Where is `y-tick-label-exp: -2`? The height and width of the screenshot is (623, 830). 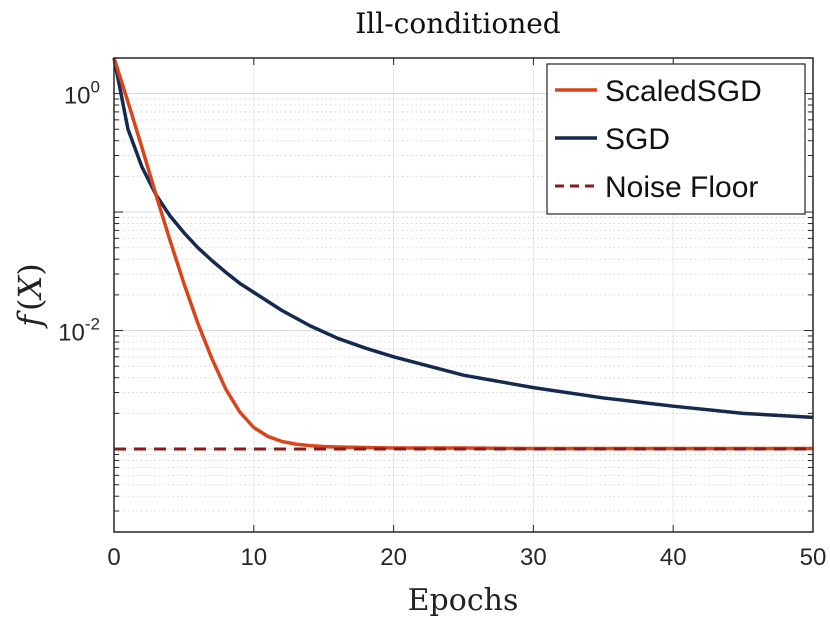
y-tick-label-exp: -2 is located at coordinates (92, 324).